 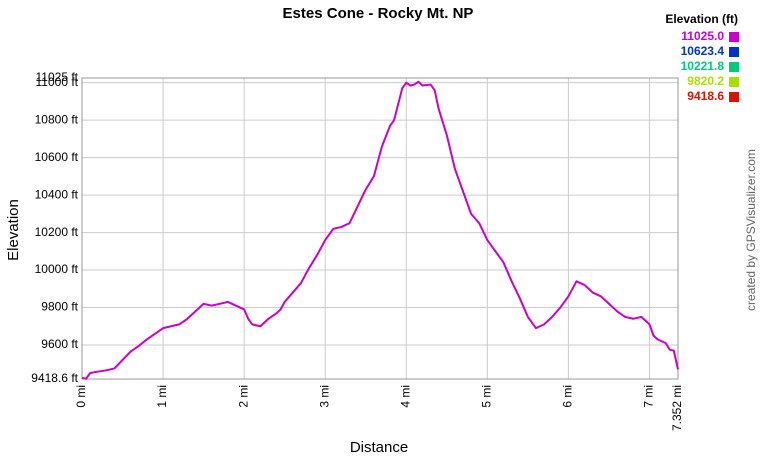 I want to click on x-tick-label: 4 mi, so click(x=405, y=396).